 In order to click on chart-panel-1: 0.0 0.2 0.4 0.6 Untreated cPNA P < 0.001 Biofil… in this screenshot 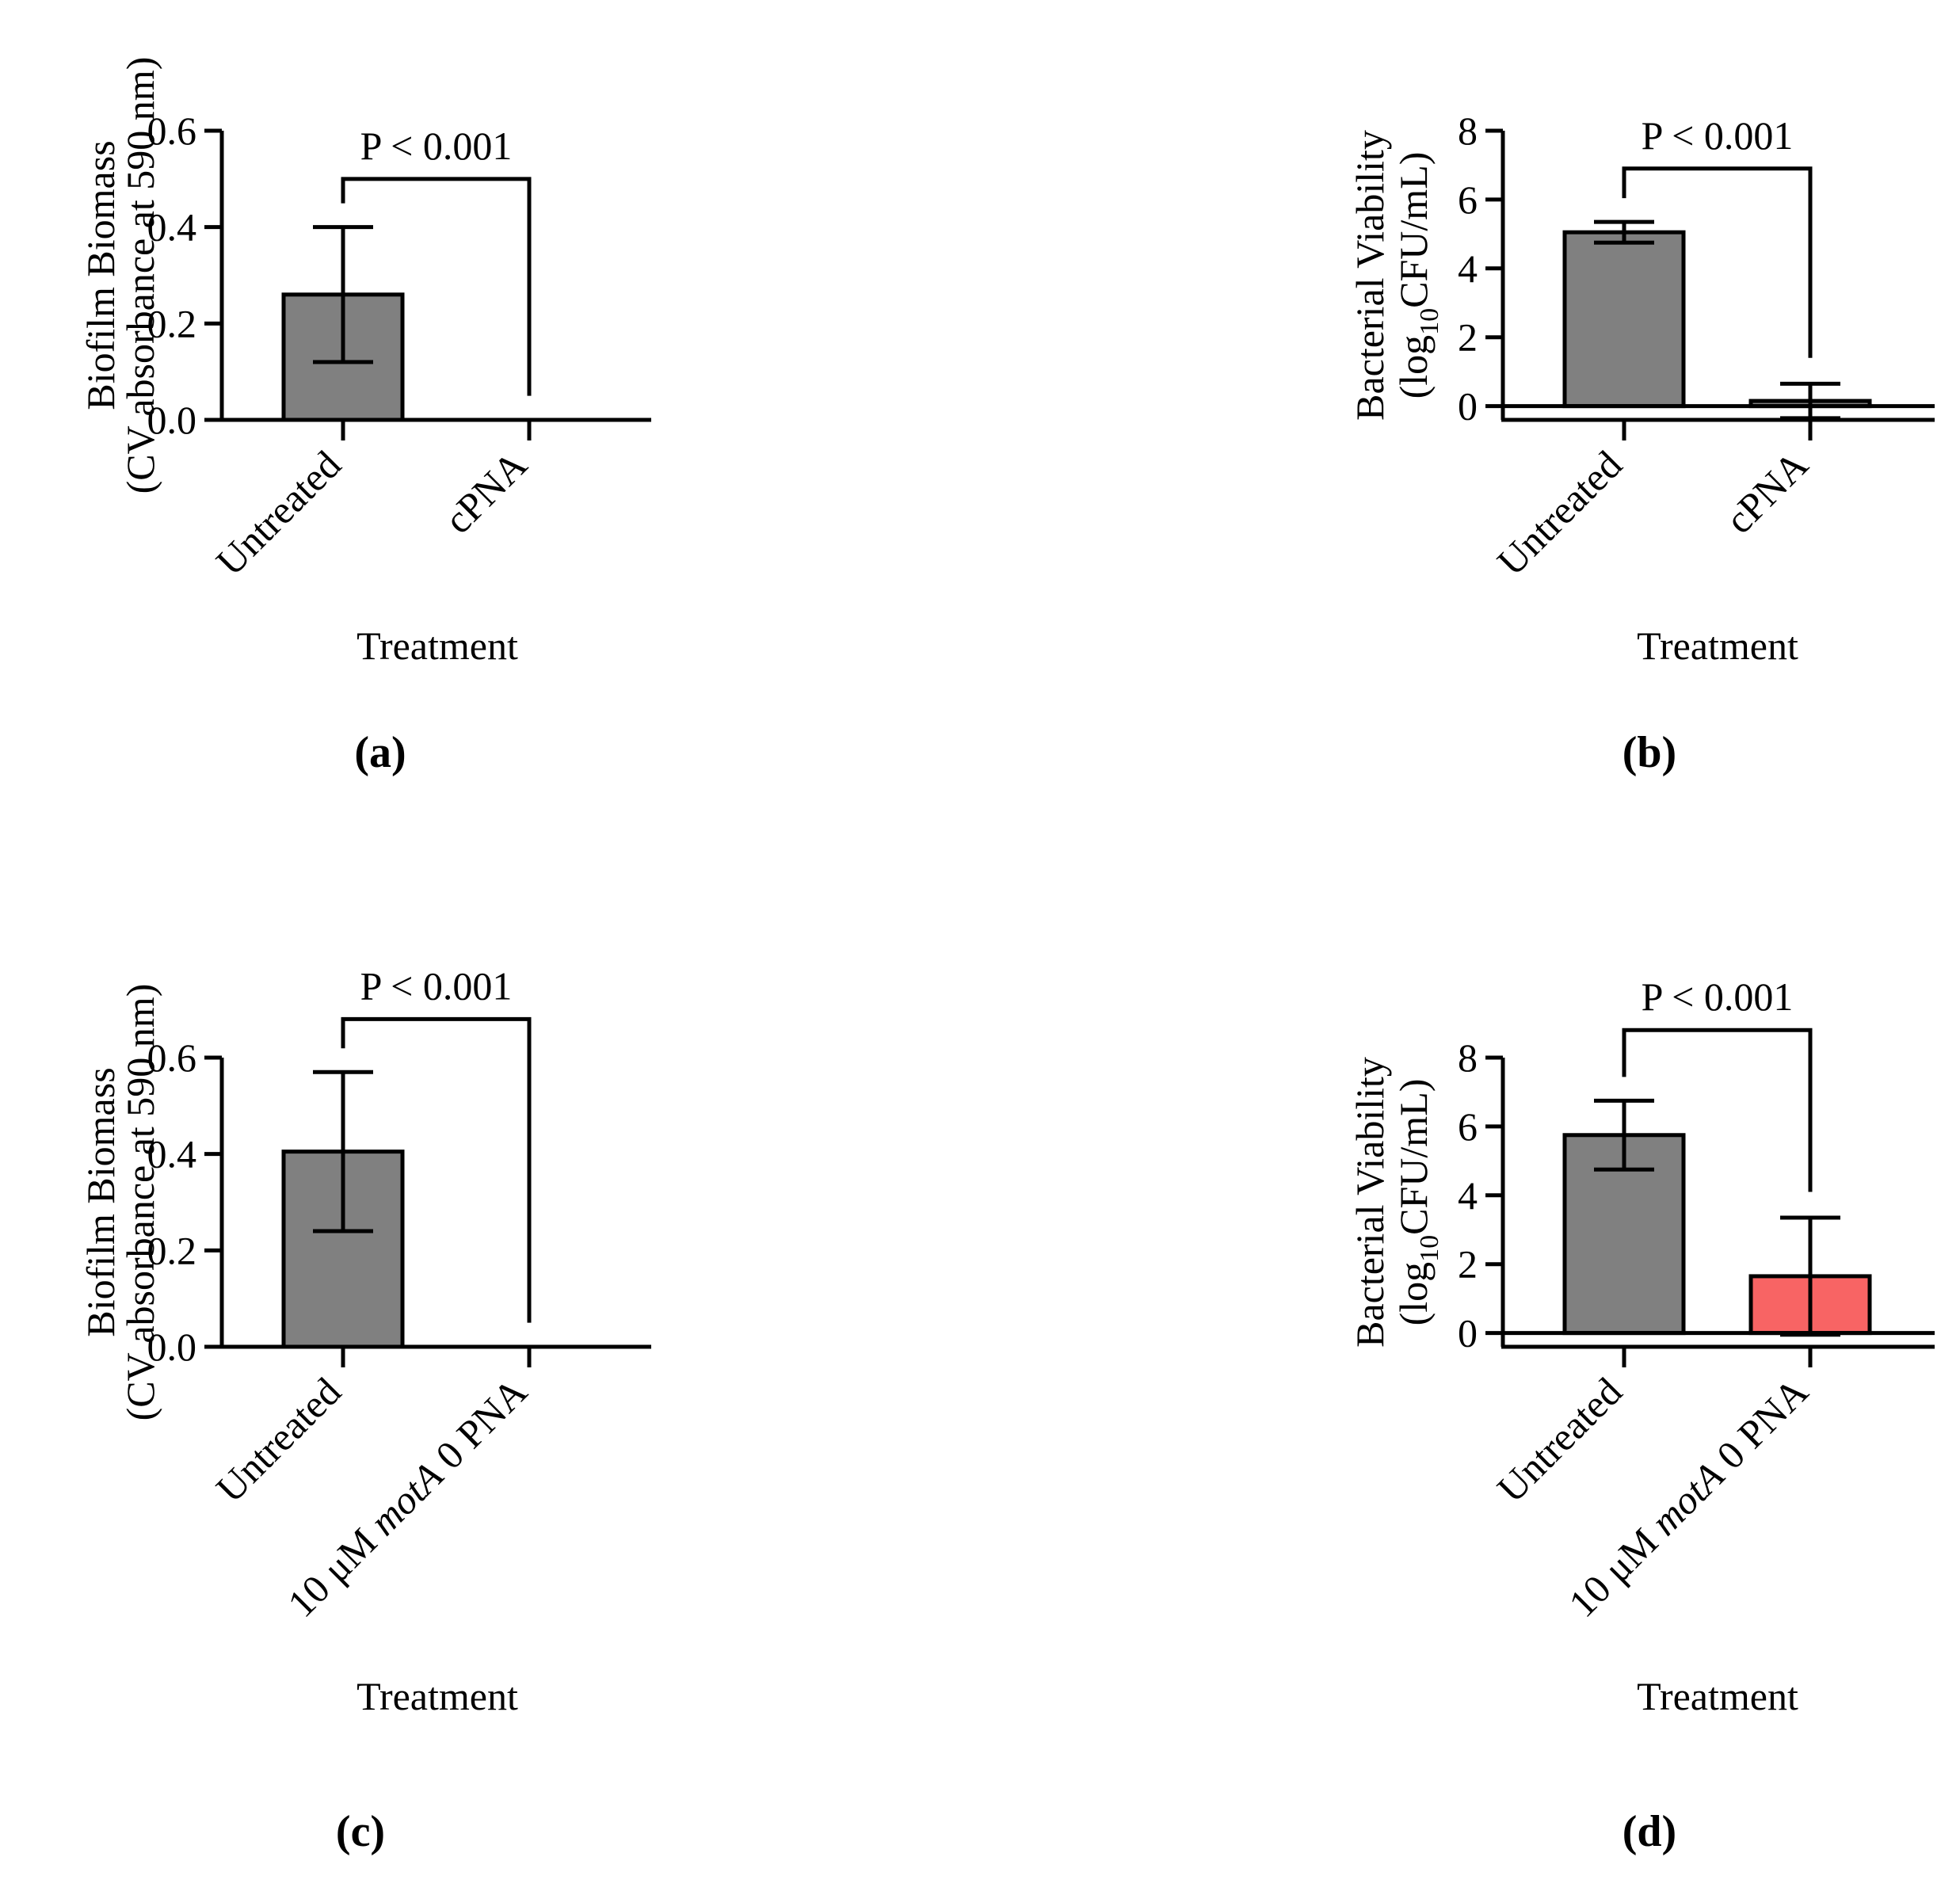, I will do `click(364, 417)`.